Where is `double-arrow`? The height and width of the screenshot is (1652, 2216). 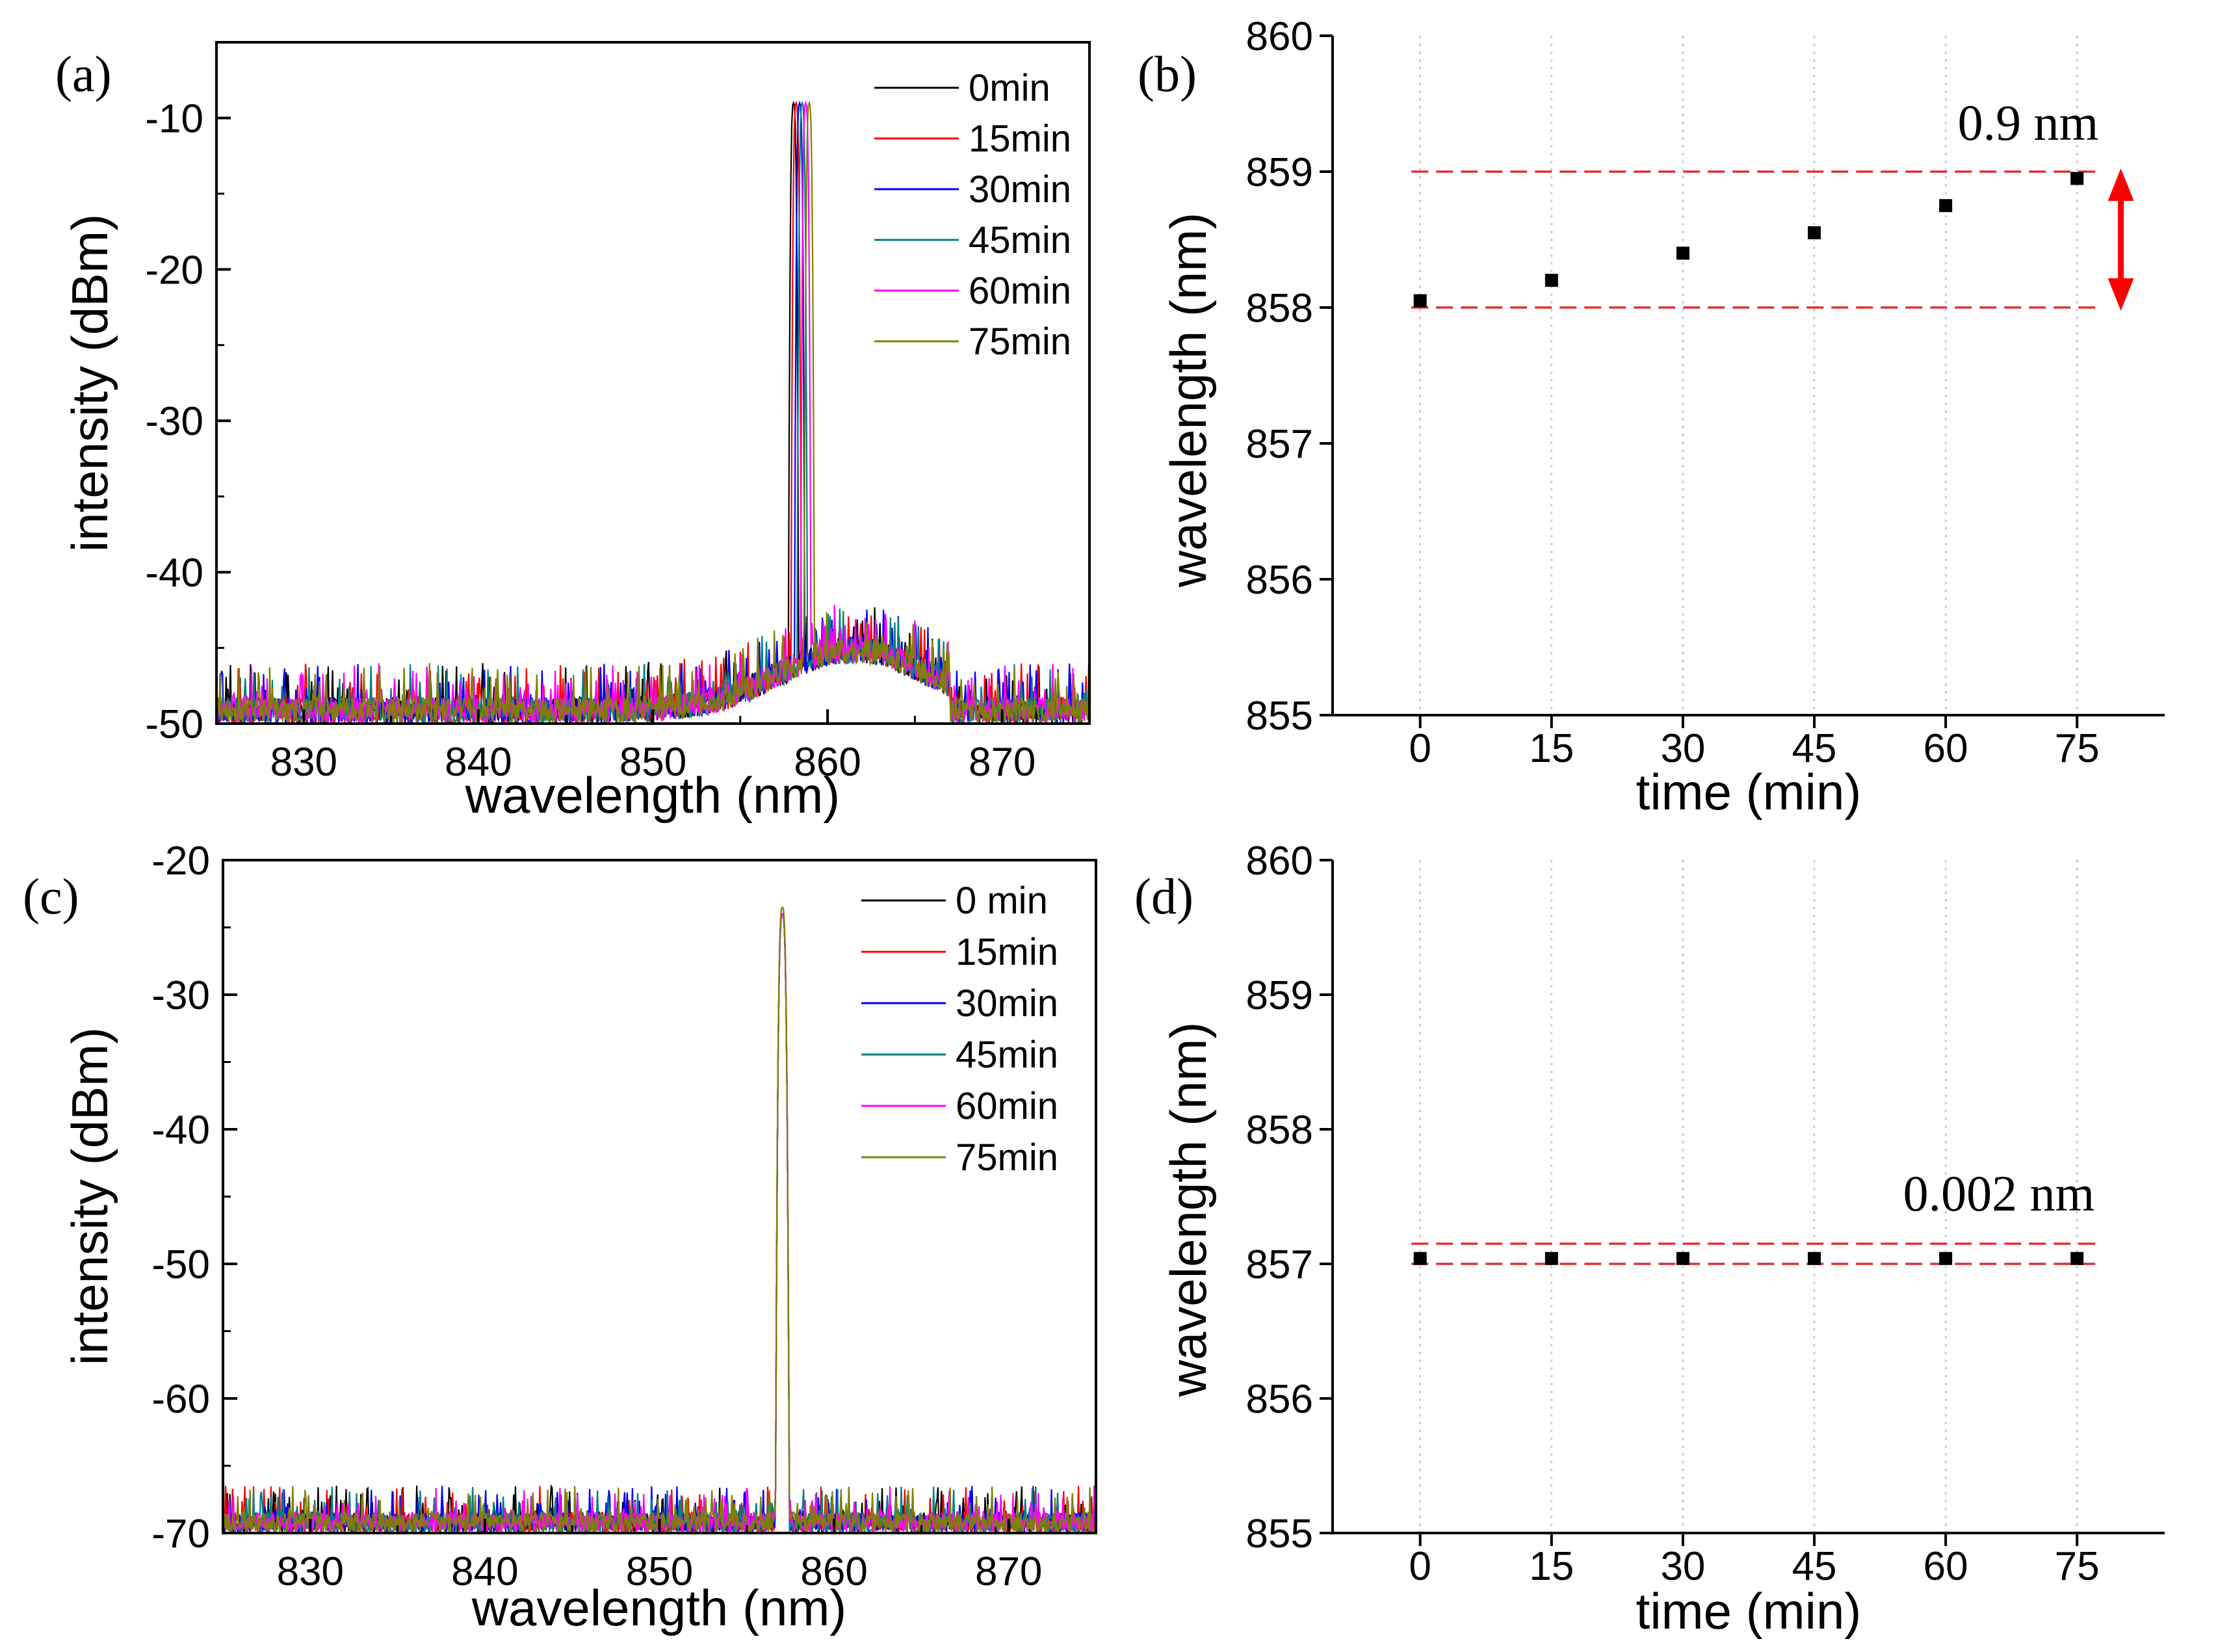 double-arrow is located at coordinates (2120, 239).